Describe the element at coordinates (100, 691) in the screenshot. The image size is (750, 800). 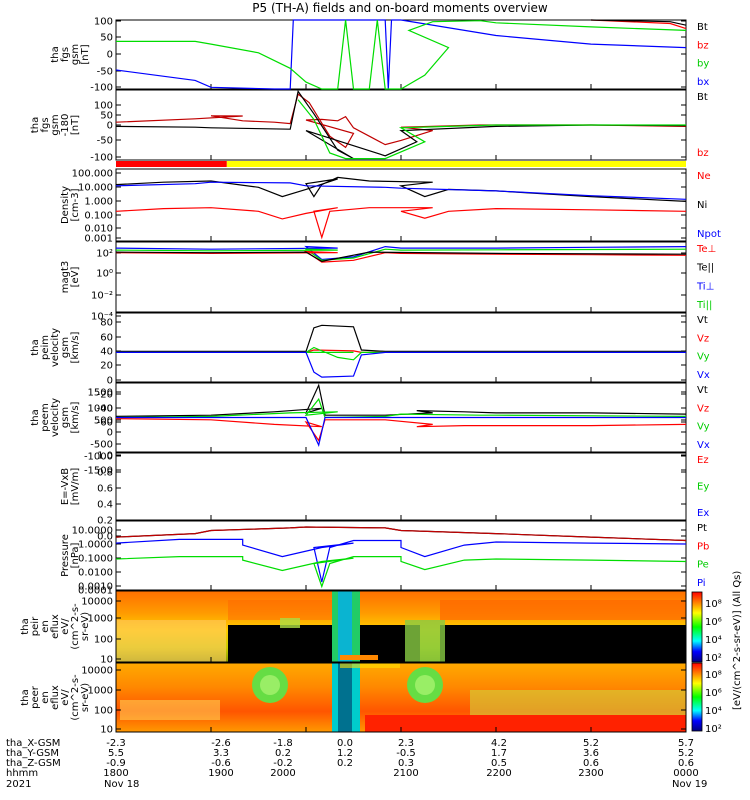
I see `y-tick-label: 1000` at that location.